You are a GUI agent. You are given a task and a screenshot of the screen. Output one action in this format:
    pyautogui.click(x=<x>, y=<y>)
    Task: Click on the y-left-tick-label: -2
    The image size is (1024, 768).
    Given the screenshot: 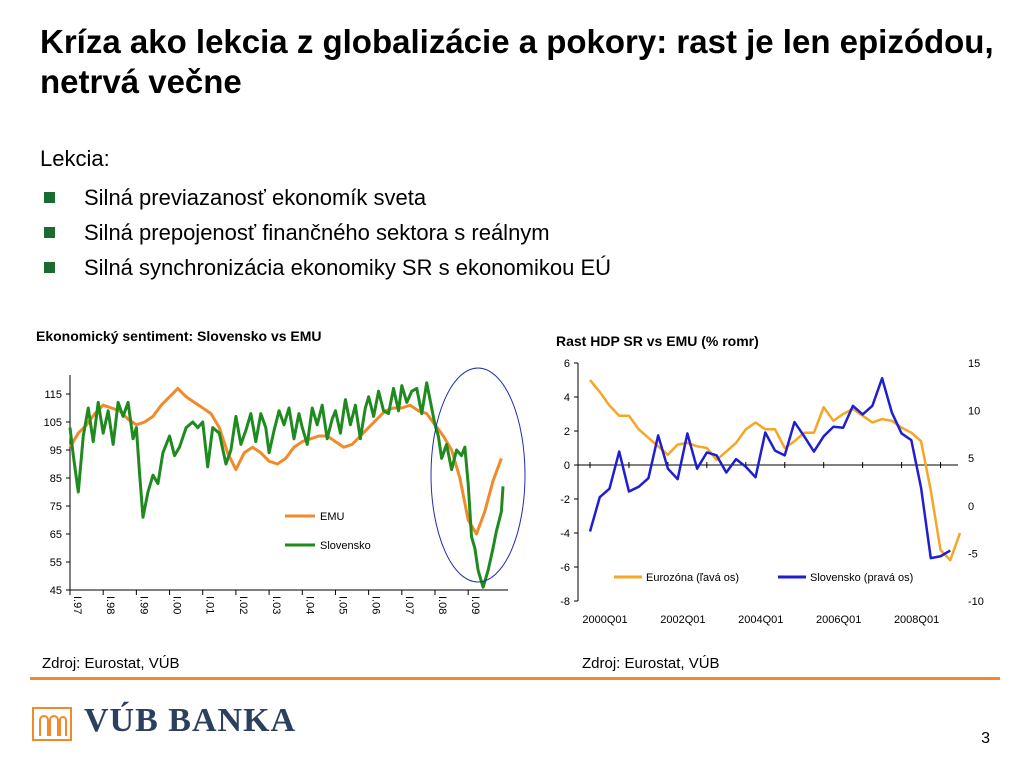 What is the action you would take?
    pyautogui.click(x=565, y=500)
    